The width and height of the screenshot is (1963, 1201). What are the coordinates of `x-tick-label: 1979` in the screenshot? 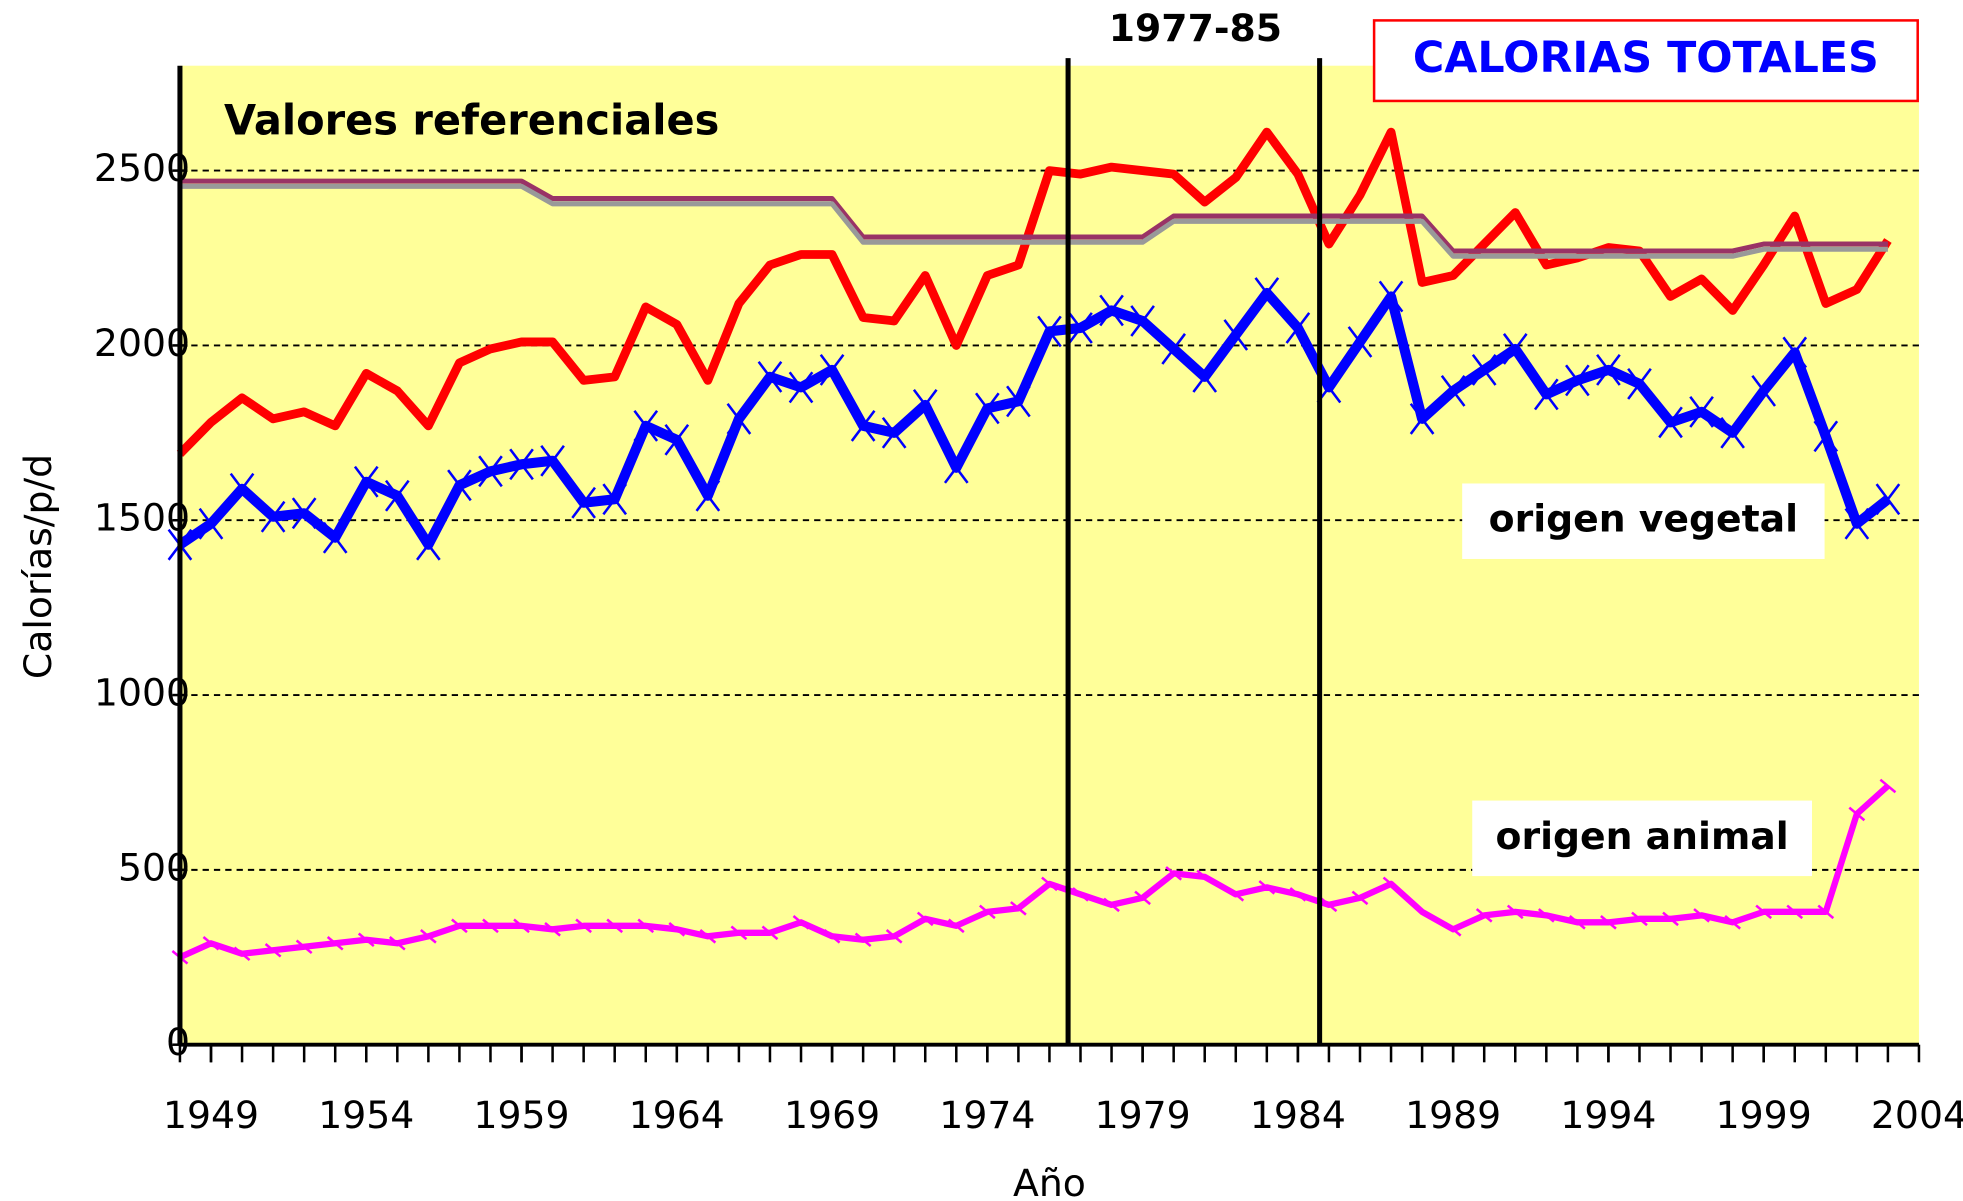 It's located at (1143, 1115).